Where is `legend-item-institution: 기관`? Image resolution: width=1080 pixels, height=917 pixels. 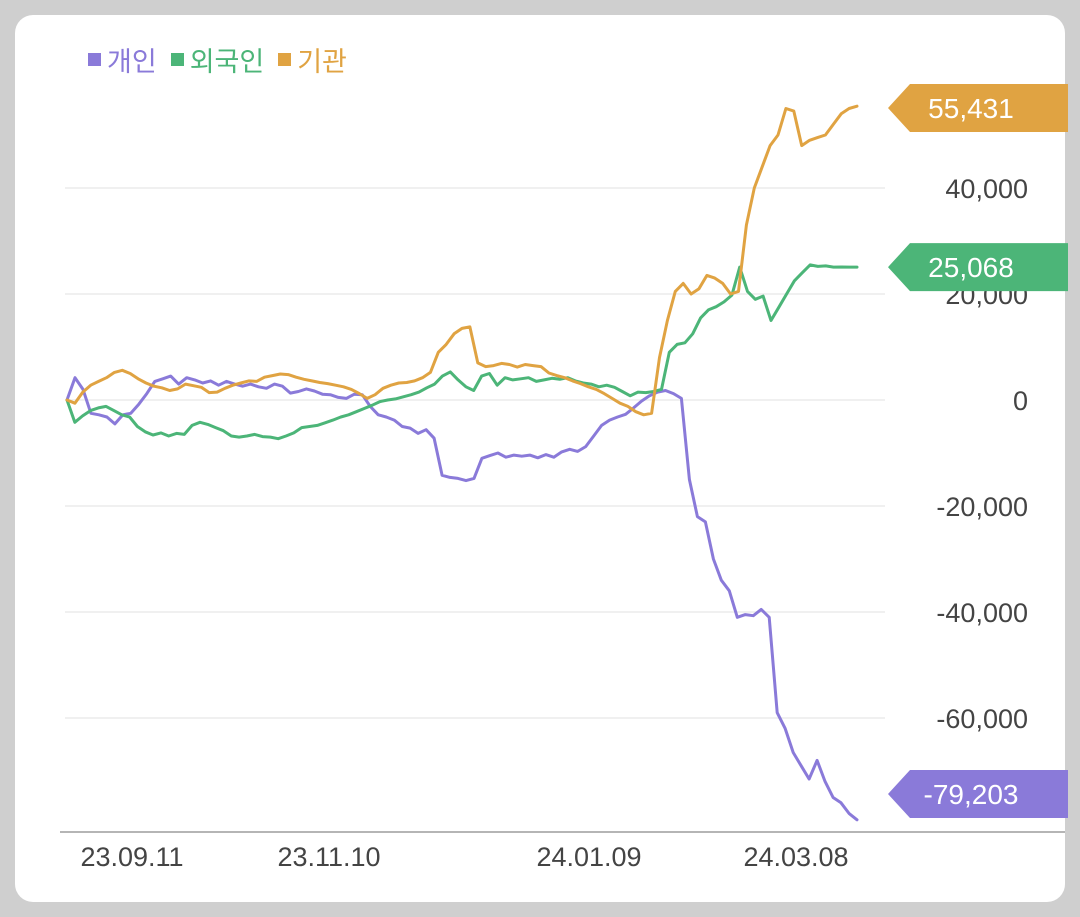 legend-item-institution: 기관 is located at coordinates (312, 59).